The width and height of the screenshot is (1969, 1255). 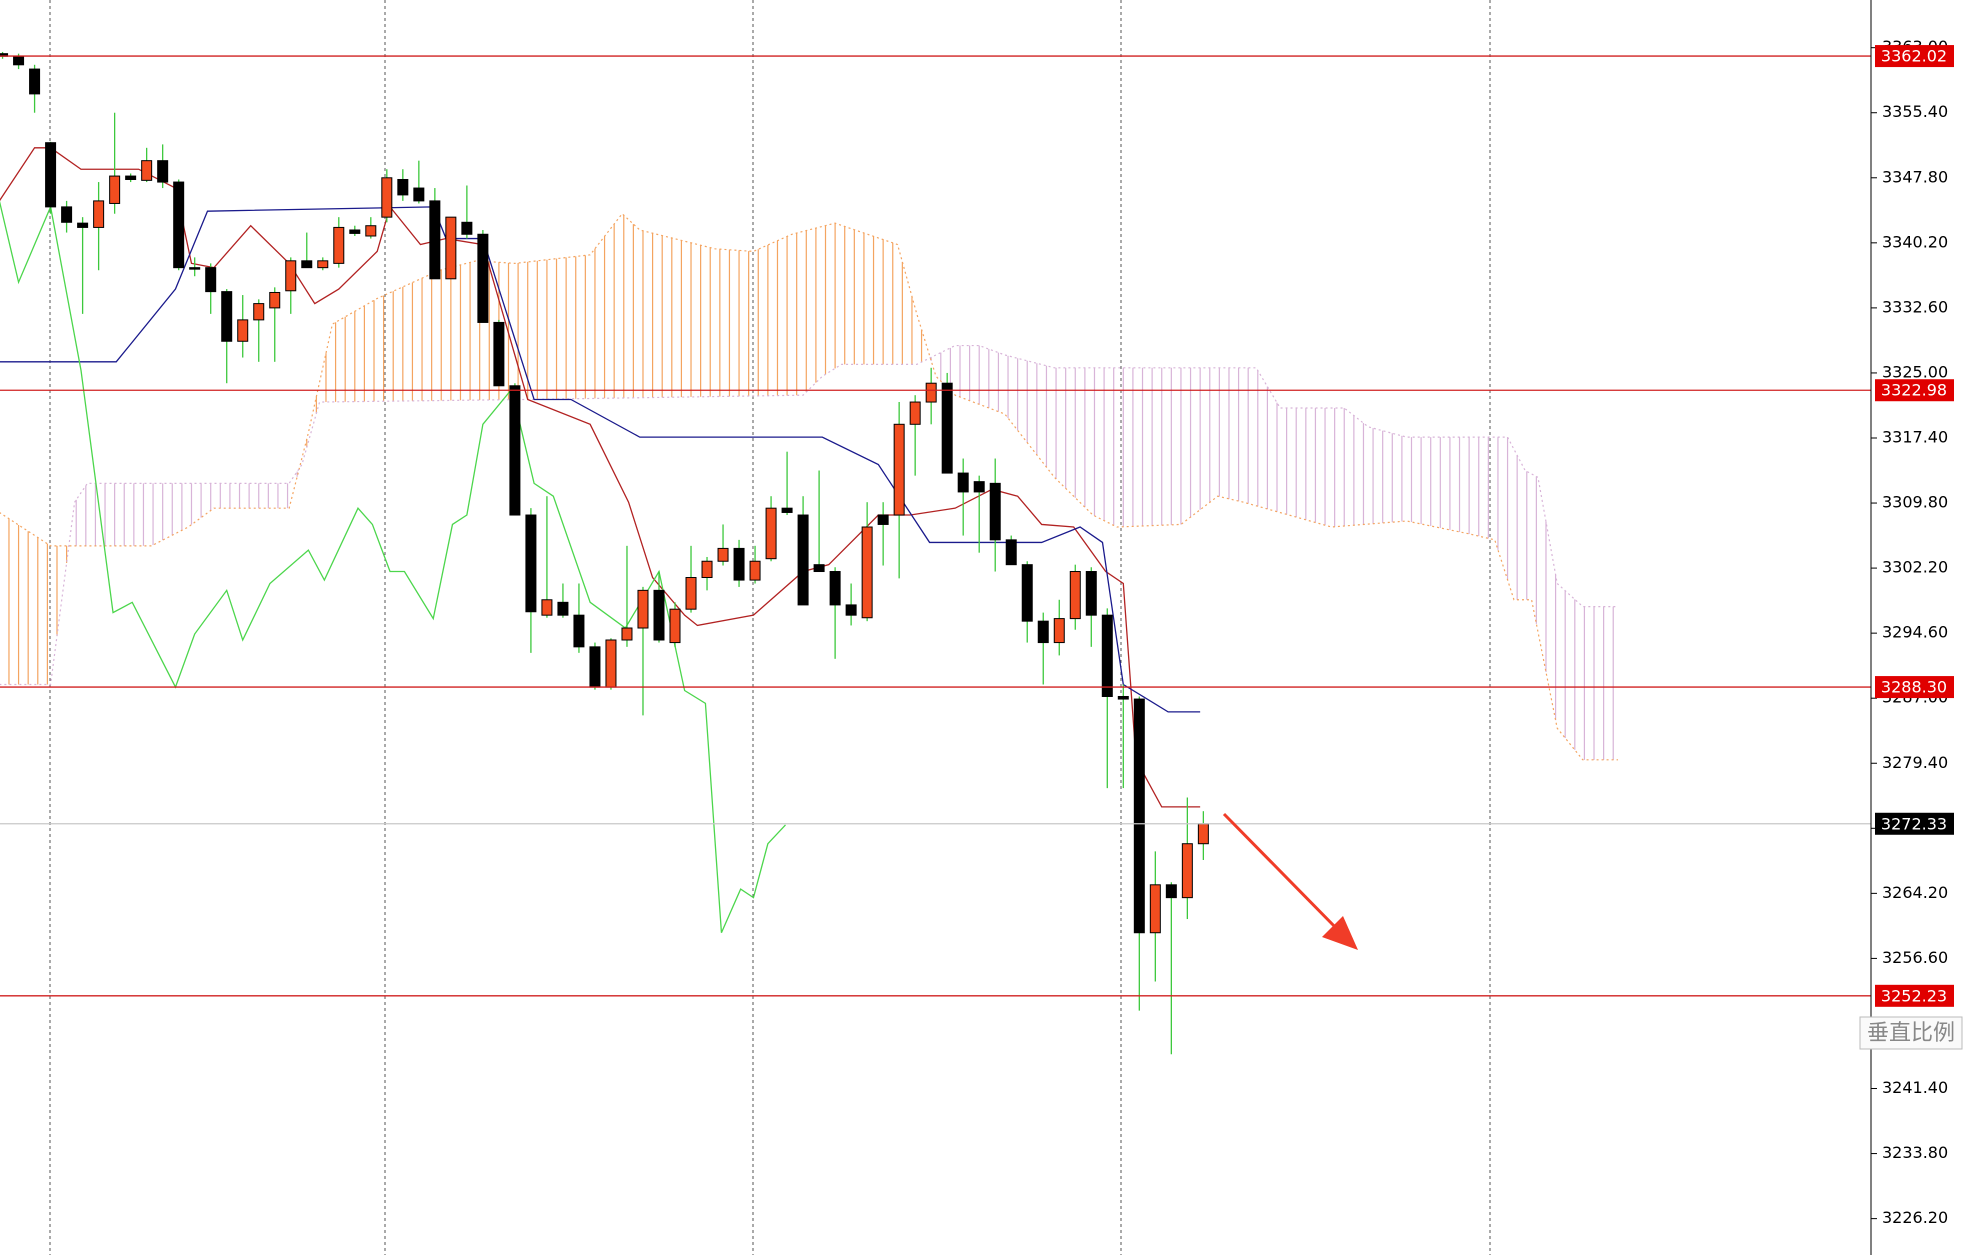 I want to click on y-tick-label: 3355.40, so click(x=1915, y=111).